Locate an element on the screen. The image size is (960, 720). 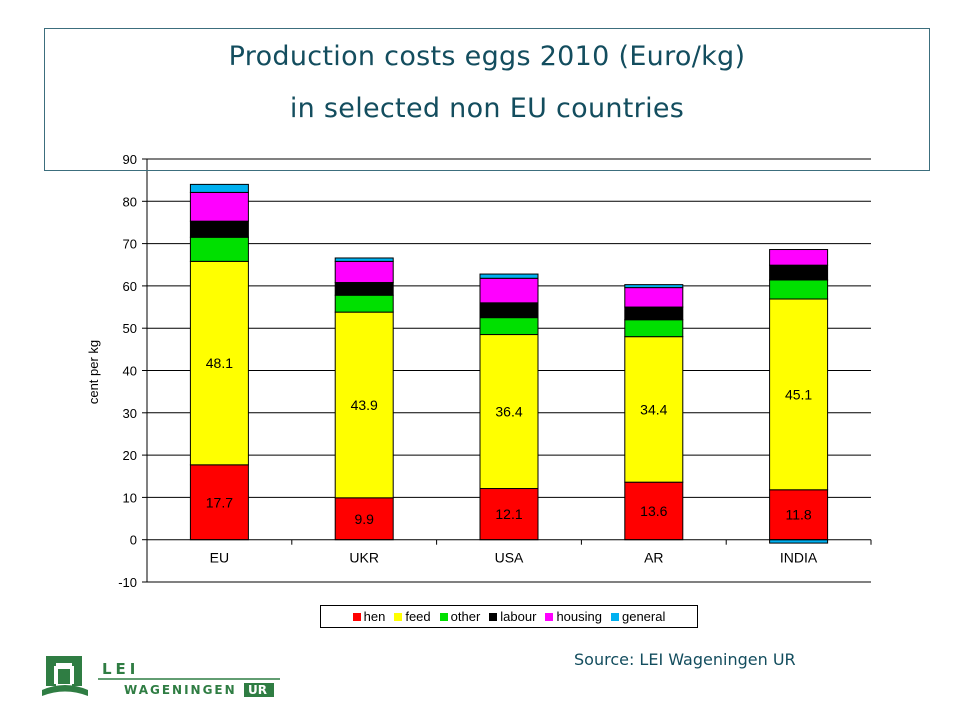
legend-label: other is located at coordinates (465, 616).